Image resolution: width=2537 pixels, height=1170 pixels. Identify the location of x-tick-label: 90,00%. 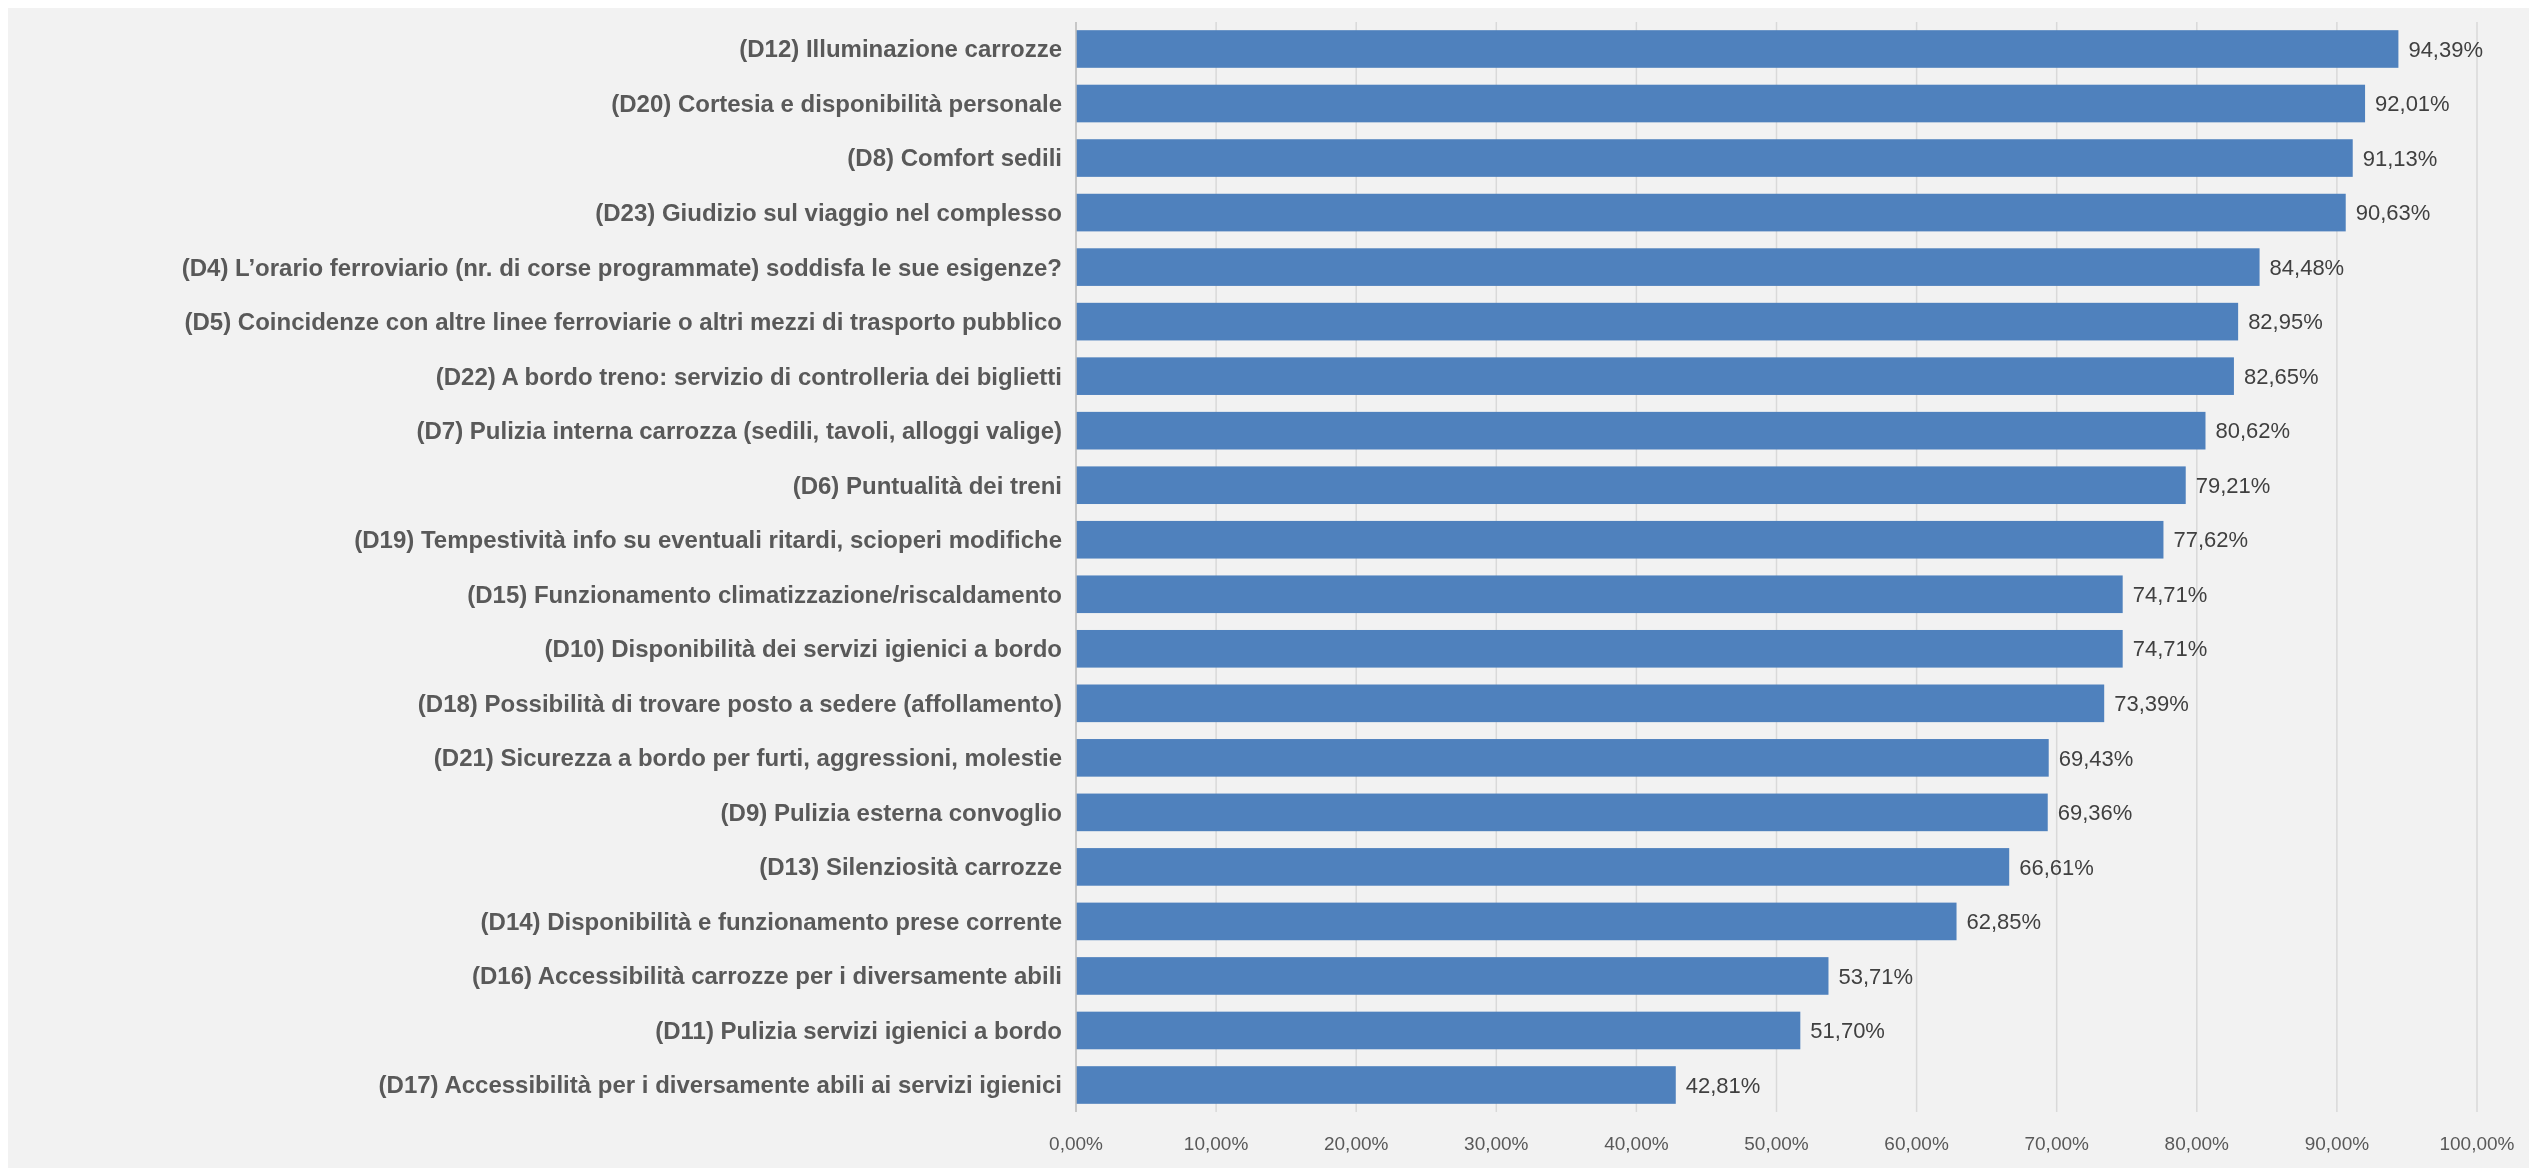
(2337, 1143).